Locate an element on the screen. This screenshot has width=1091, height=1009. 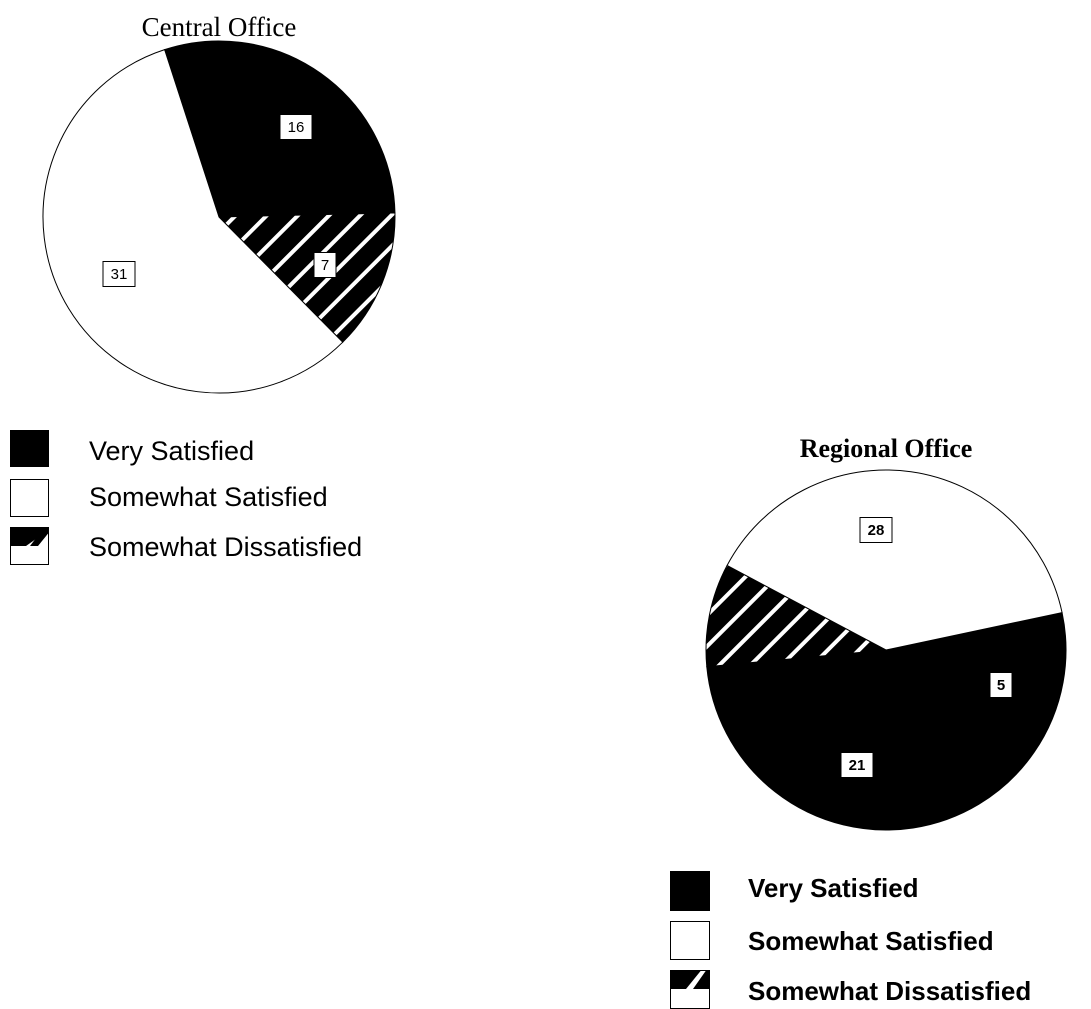
central-office-pie is located at coordinates (219, 217).